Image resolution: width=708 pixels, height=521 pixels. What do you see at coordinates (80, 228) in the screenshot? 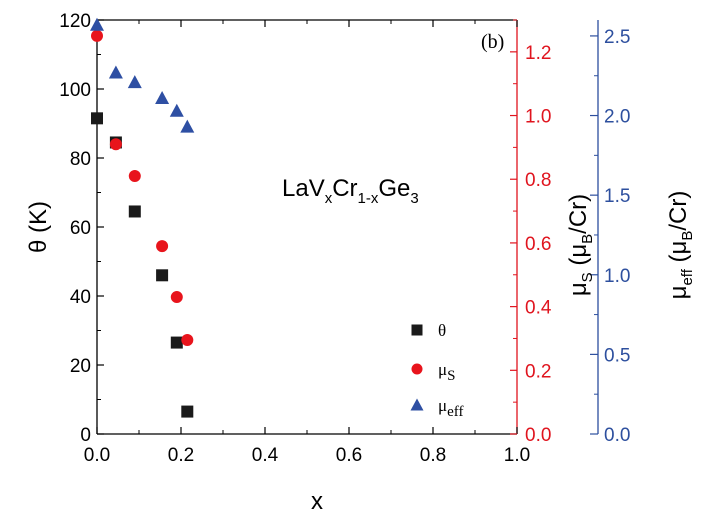
I see `y-left-tick-label: 60` at bounding box center [80, 228].